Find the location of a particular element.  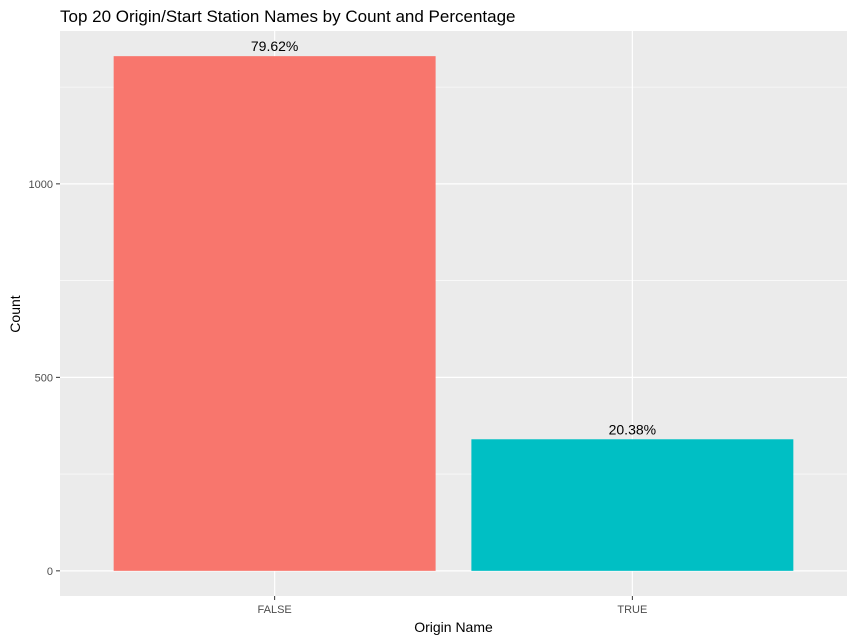

y-axis-title: Count is located at coordinates (15, 313).